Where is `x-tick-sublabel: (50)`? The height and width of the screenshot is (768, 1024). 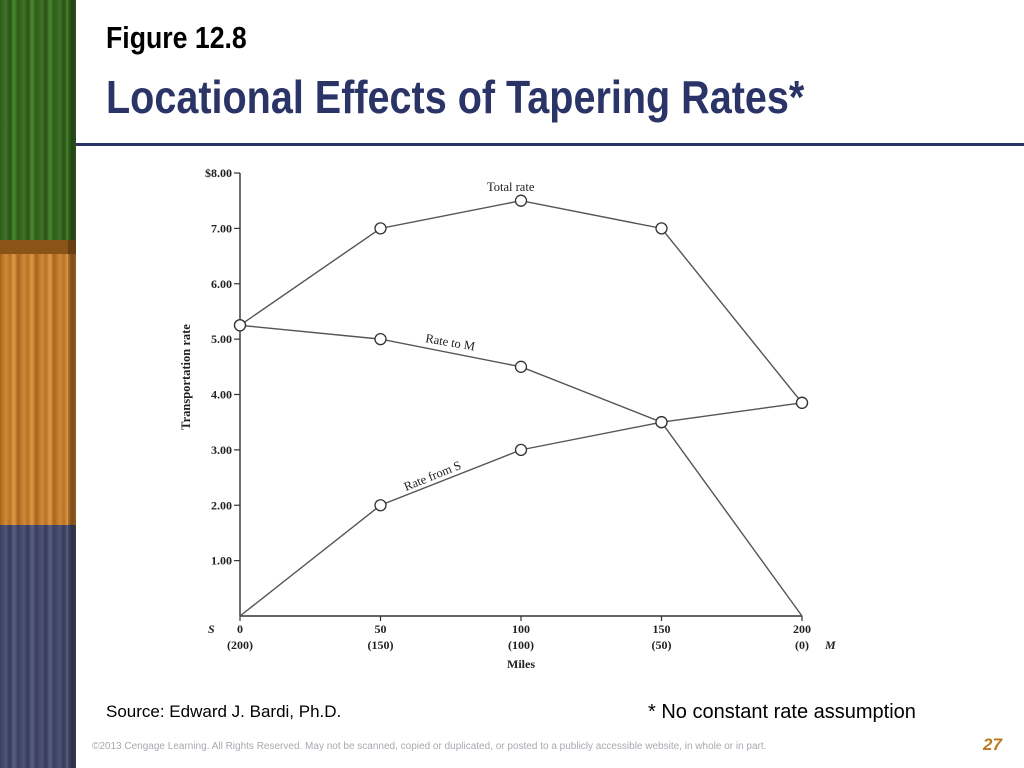 x-tick-sublabel: (50) is located at coordinates (662, 645).